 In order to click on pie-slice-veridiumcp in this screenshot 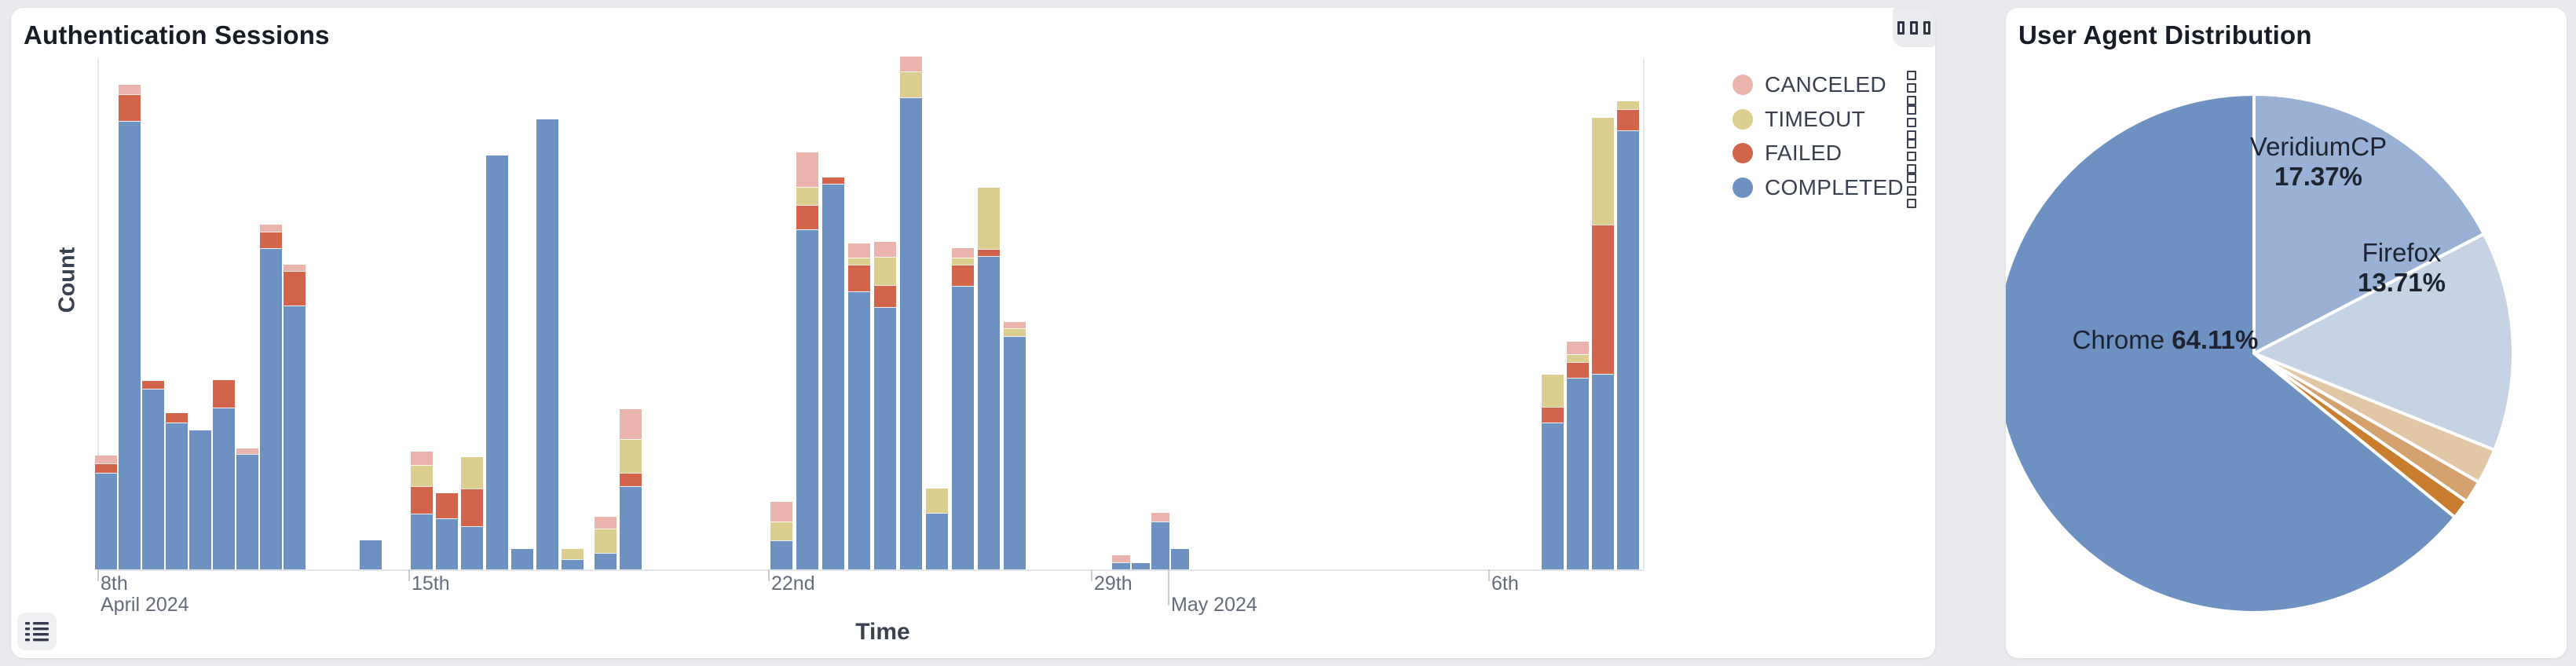, I will do `click(2369, 224)`.